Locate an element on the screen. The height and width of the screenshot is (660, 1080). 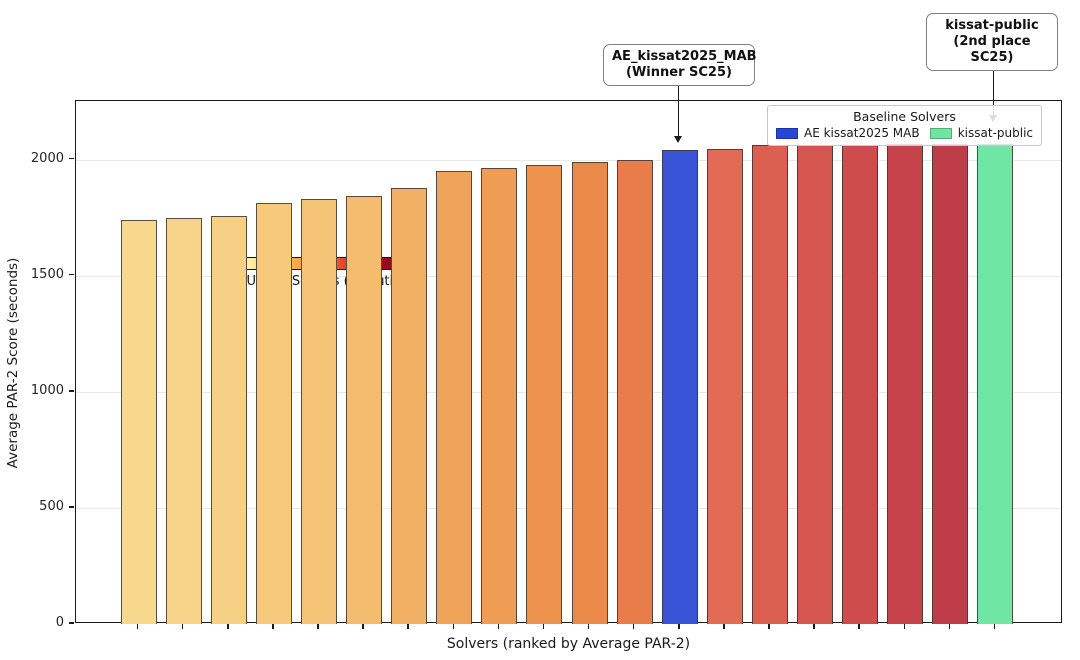
bar-rank-20-kissat-public is located at coordinates (995, 384).